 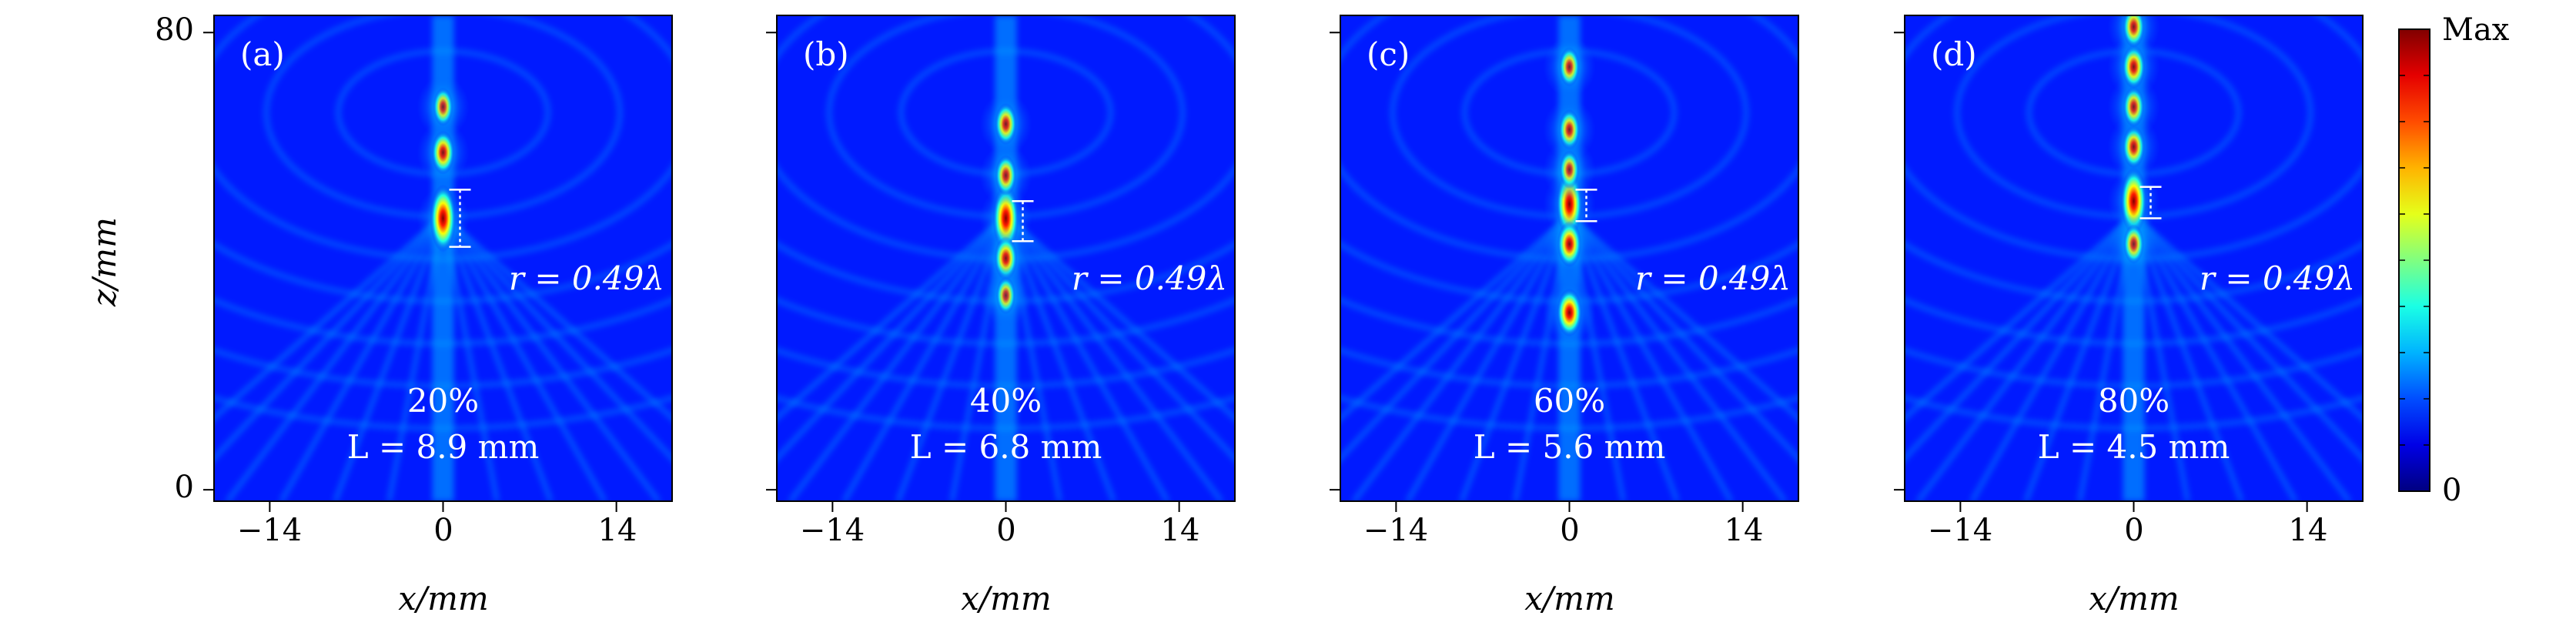 I want to click on percent-label: 40%, so click(x=1006, y=401).